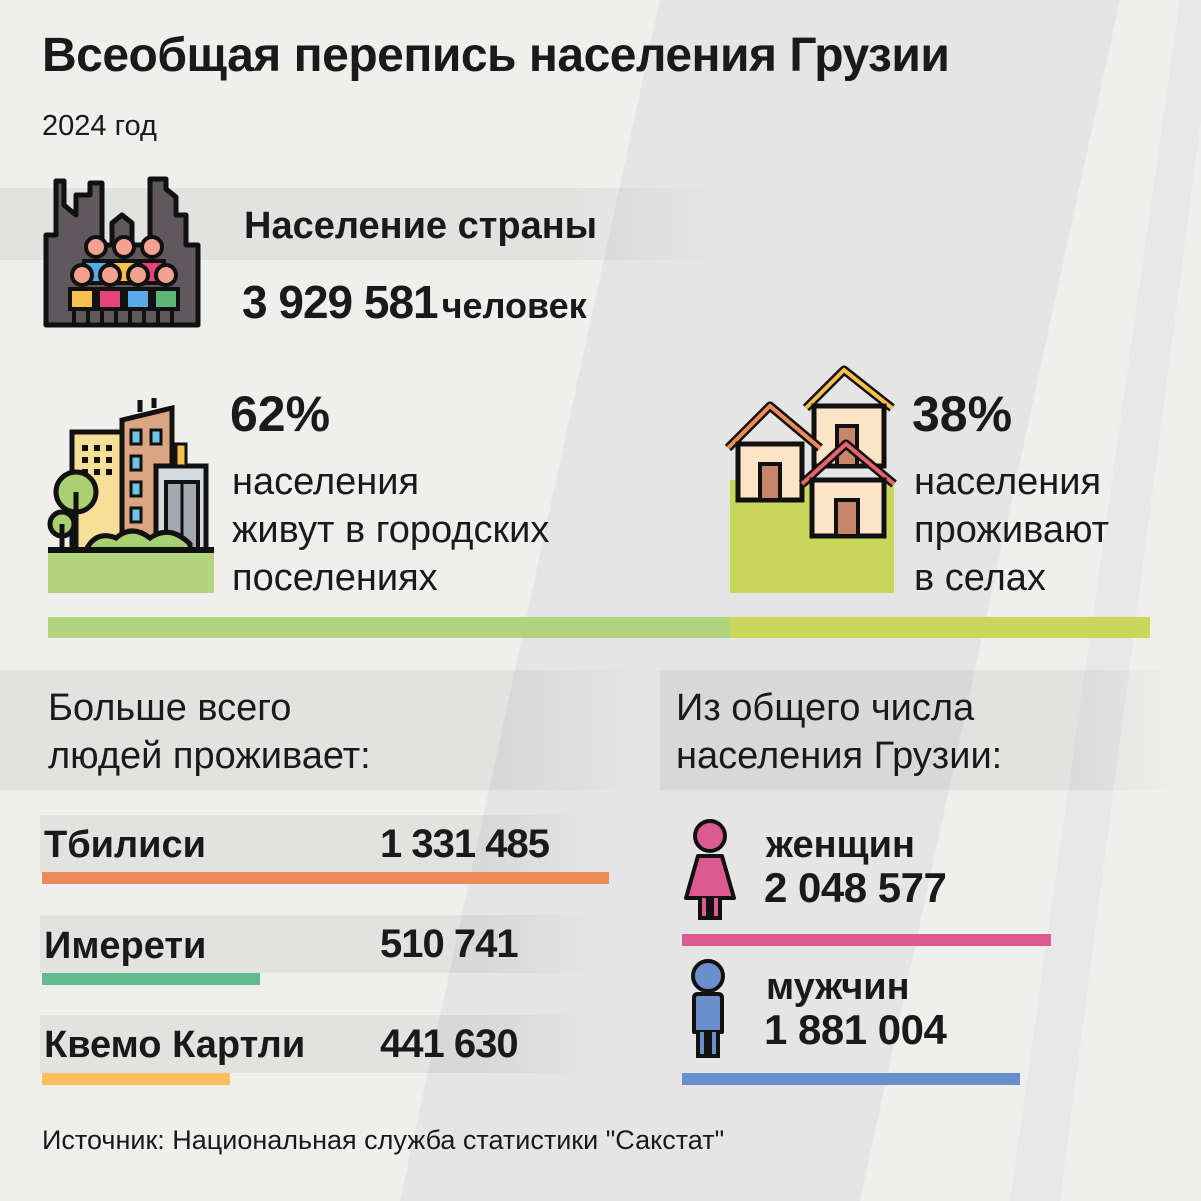 The height and width of the screenshot is (1201, 1201). I want to click on city-buildings-icon, so click(131, 492).